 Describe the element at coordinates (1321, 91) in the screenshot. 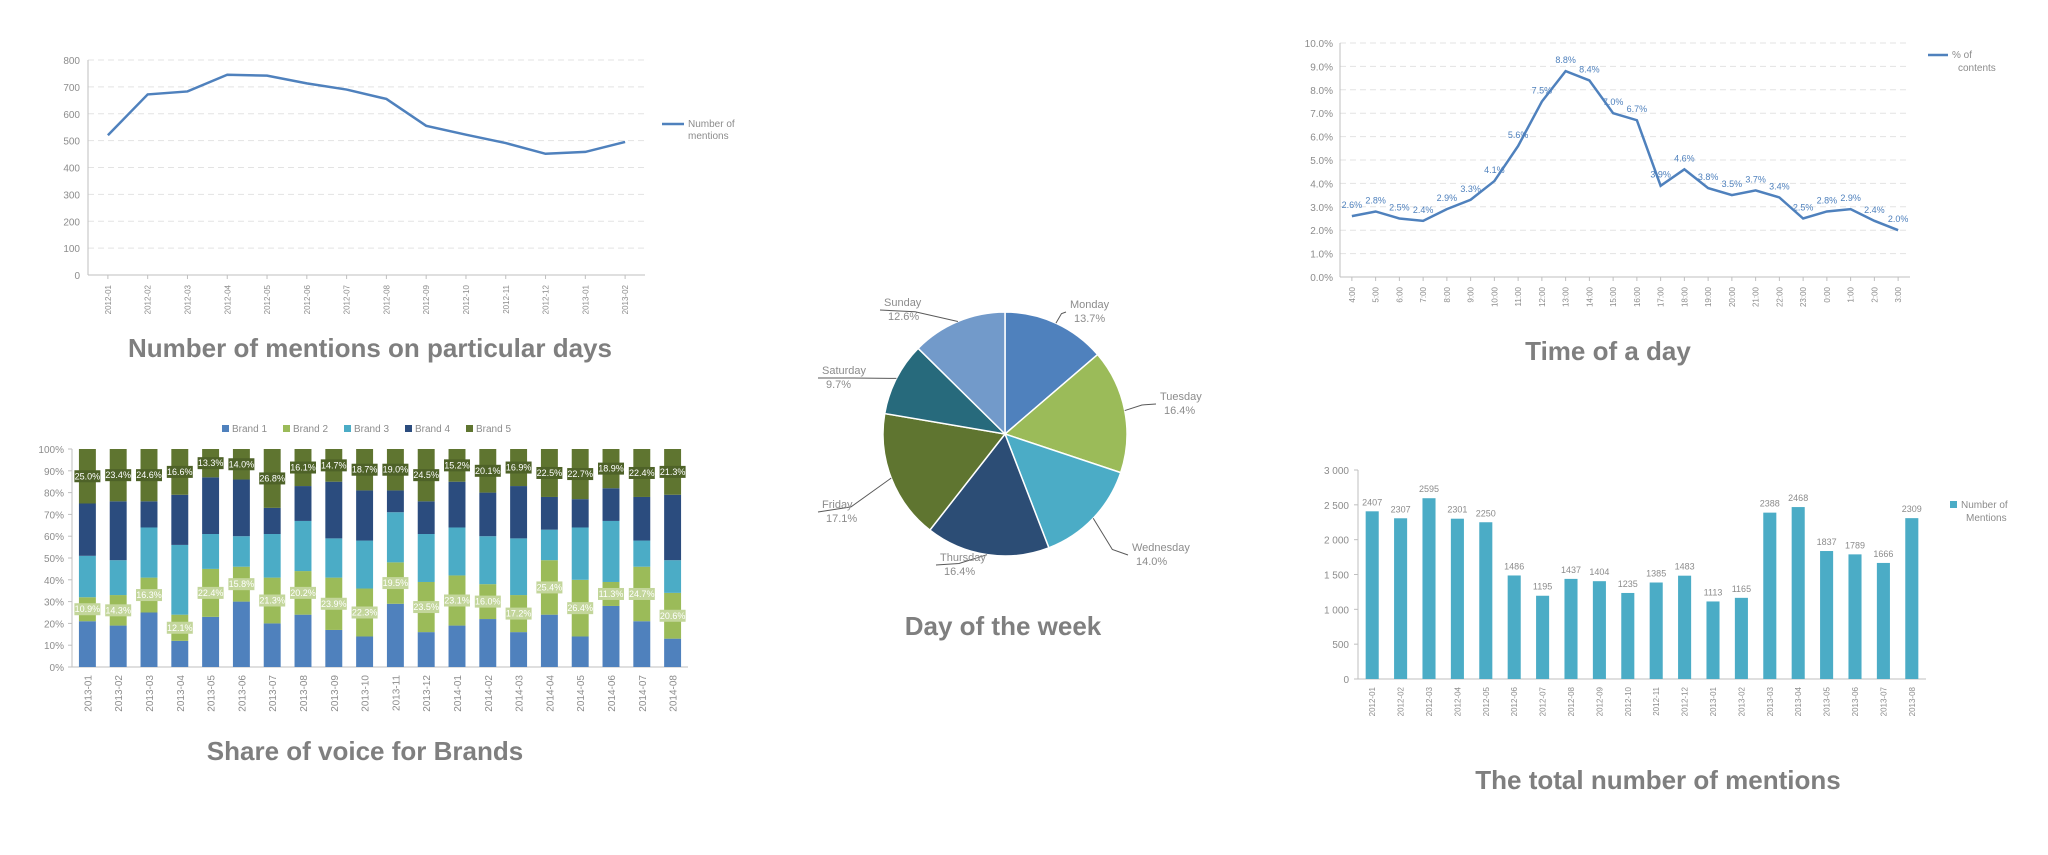

I see `time-of-day-y-tick: 8.0%` at that location.